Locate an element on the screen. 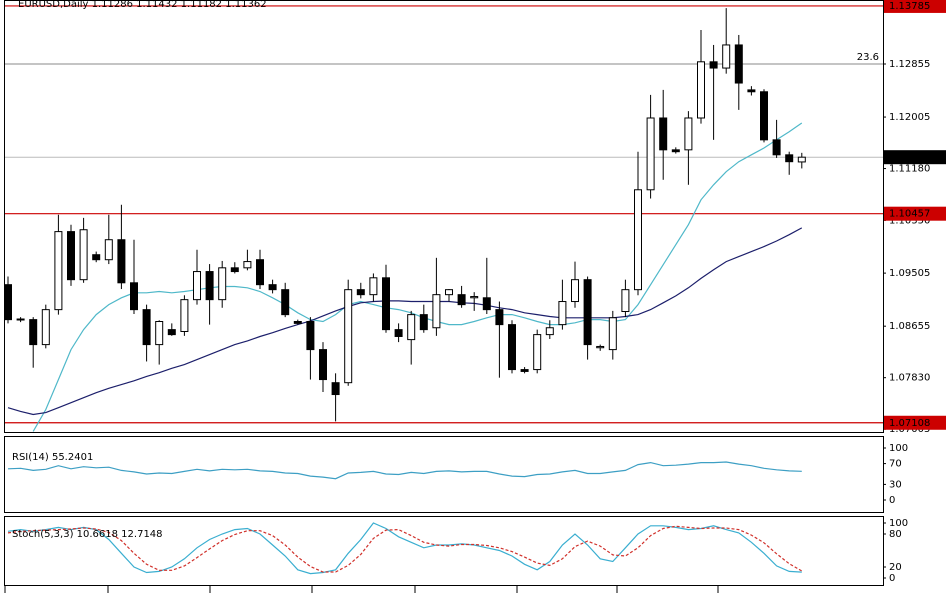 This screenshot has width=948, height=593. y-tick-label: 1.10350 is located at coordinates (909, 220).